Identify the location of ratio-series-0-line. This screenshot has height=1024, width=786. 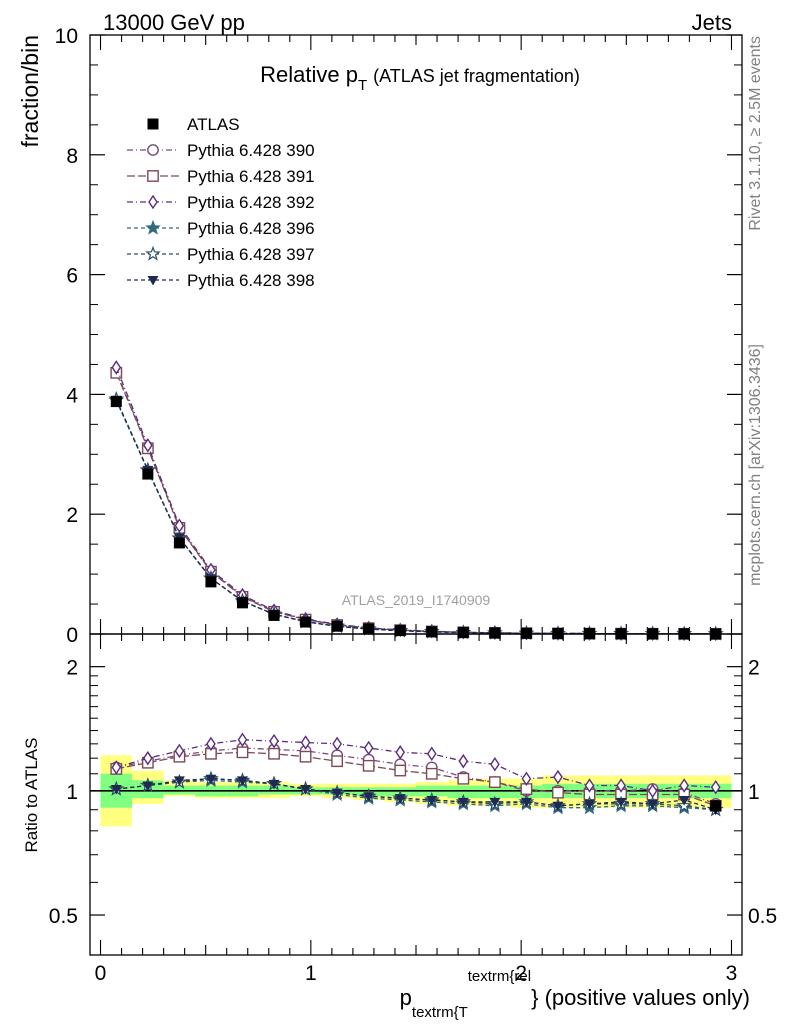
(416, 776).